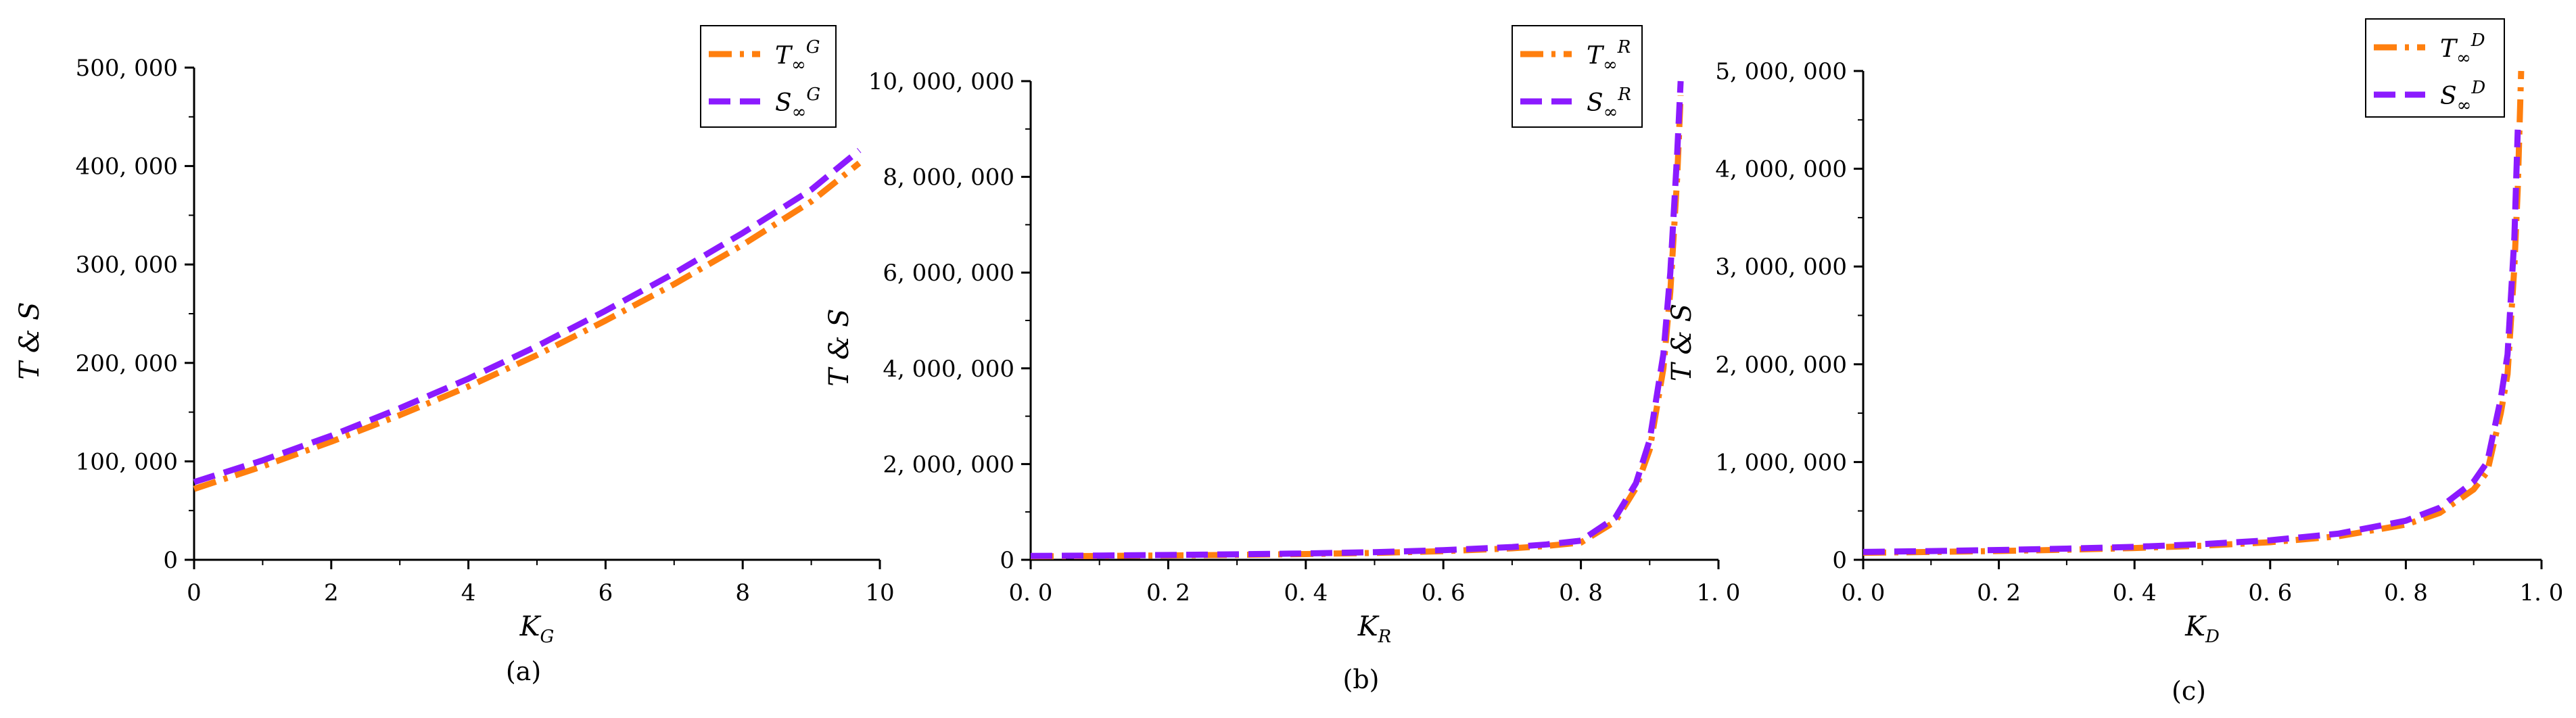  Describe the element at coordinates (1361, 679) in the screenshot. I see `panel-caption: (b)` at that location.